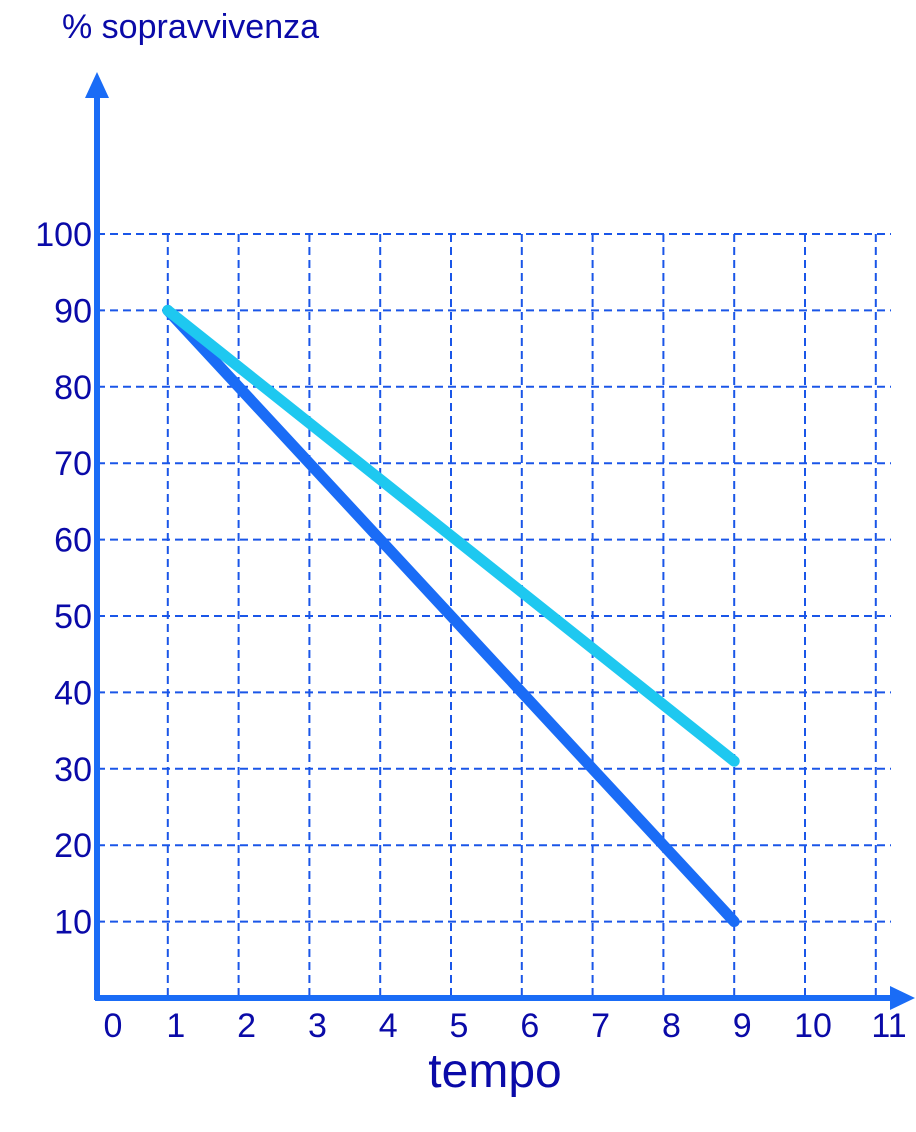  What do you see at coordinates (529, 1026) in the screenshot?
I see `x-tick-label: 6` at bounding box center [529, 1026].